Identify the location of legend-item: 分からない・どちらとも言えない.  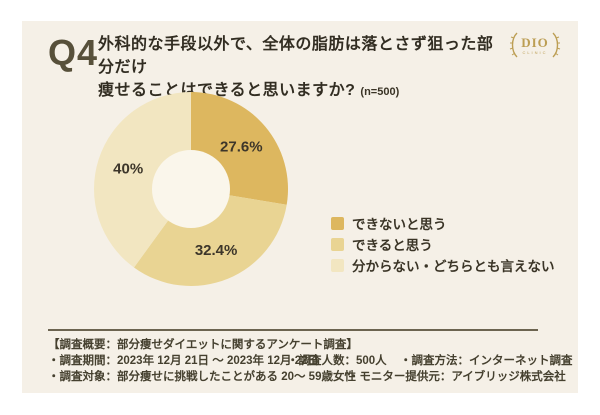
(443, 266).